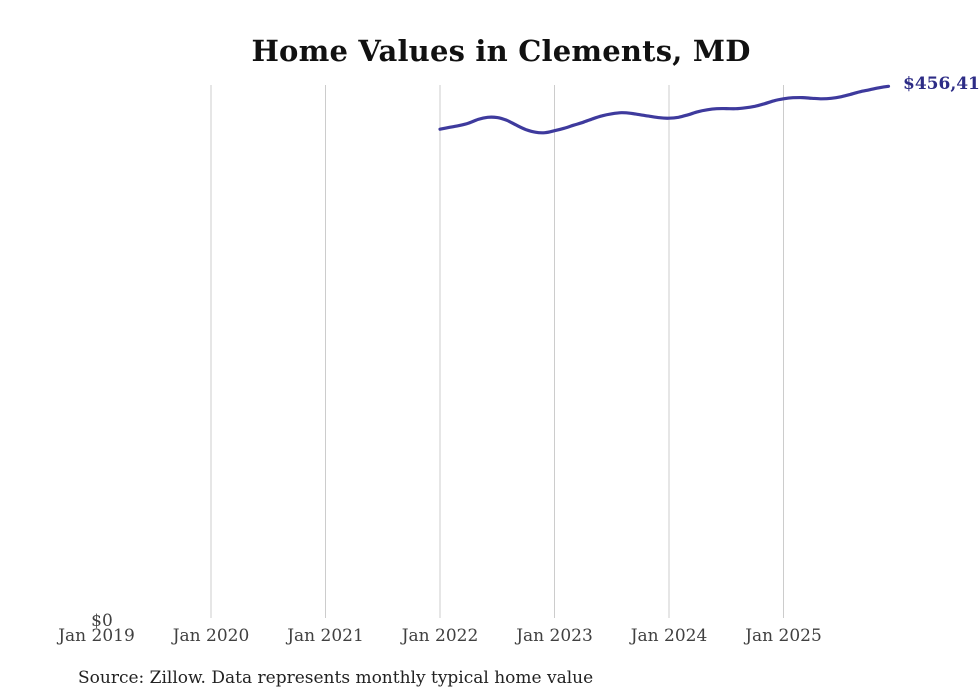  What do you see at coordinates (102, 621) in the screenshot?
I see `y-axis-zero-label: $0` at bounding box center [102, 621].